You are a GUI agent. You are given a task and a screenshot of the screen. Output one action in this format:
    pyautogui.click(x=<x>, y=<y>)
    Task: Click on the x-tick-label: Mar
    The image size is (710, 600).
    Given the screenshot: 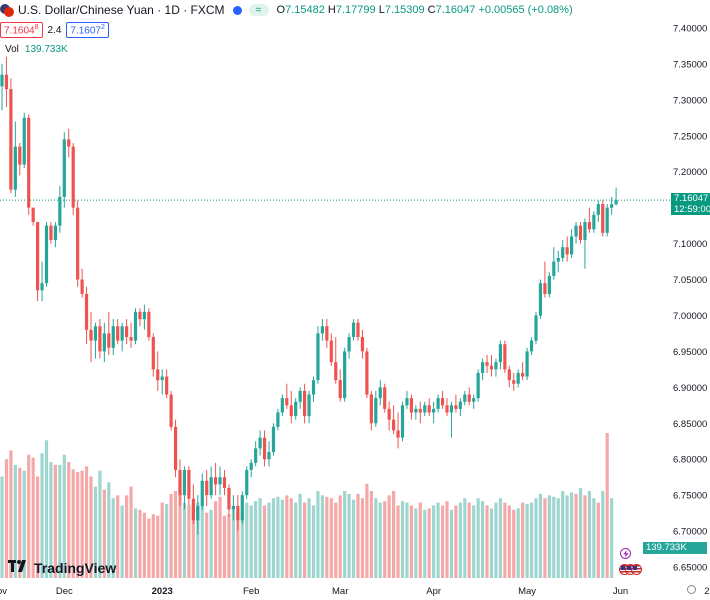 What is the action you would take?
    pyautogui.click(x=340, y=591)
    